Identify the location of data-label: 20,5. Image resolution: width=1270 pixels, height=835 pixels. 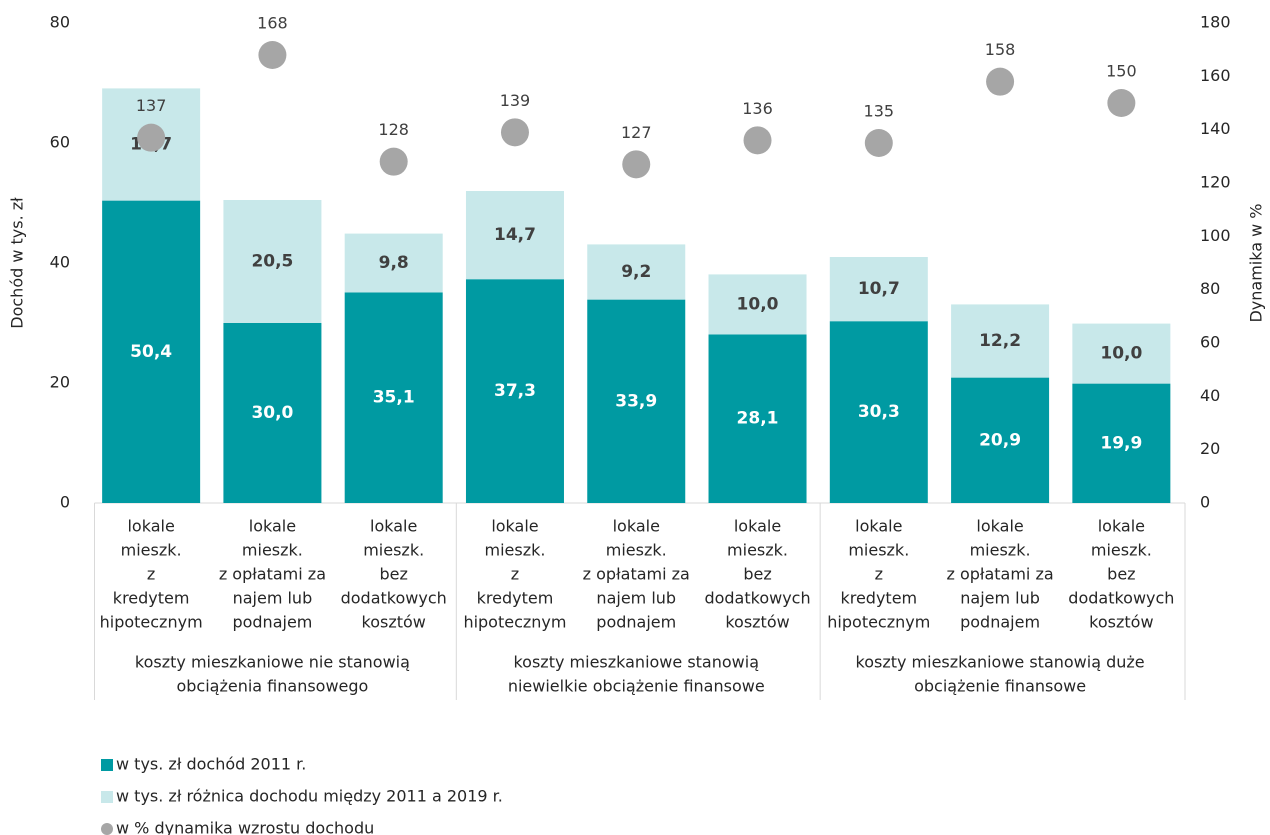
(272, 262).